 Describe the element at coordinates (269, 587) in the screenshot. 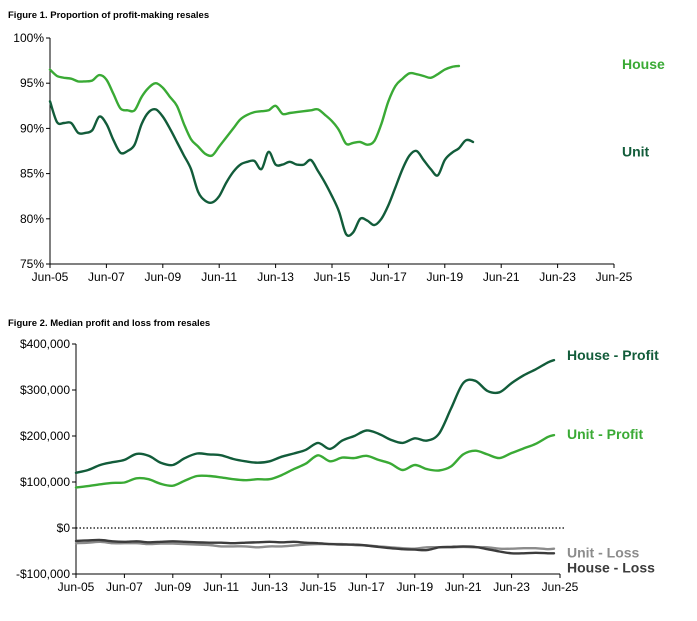

I see `fig2-x-tick-label: Jun-13` at that location.